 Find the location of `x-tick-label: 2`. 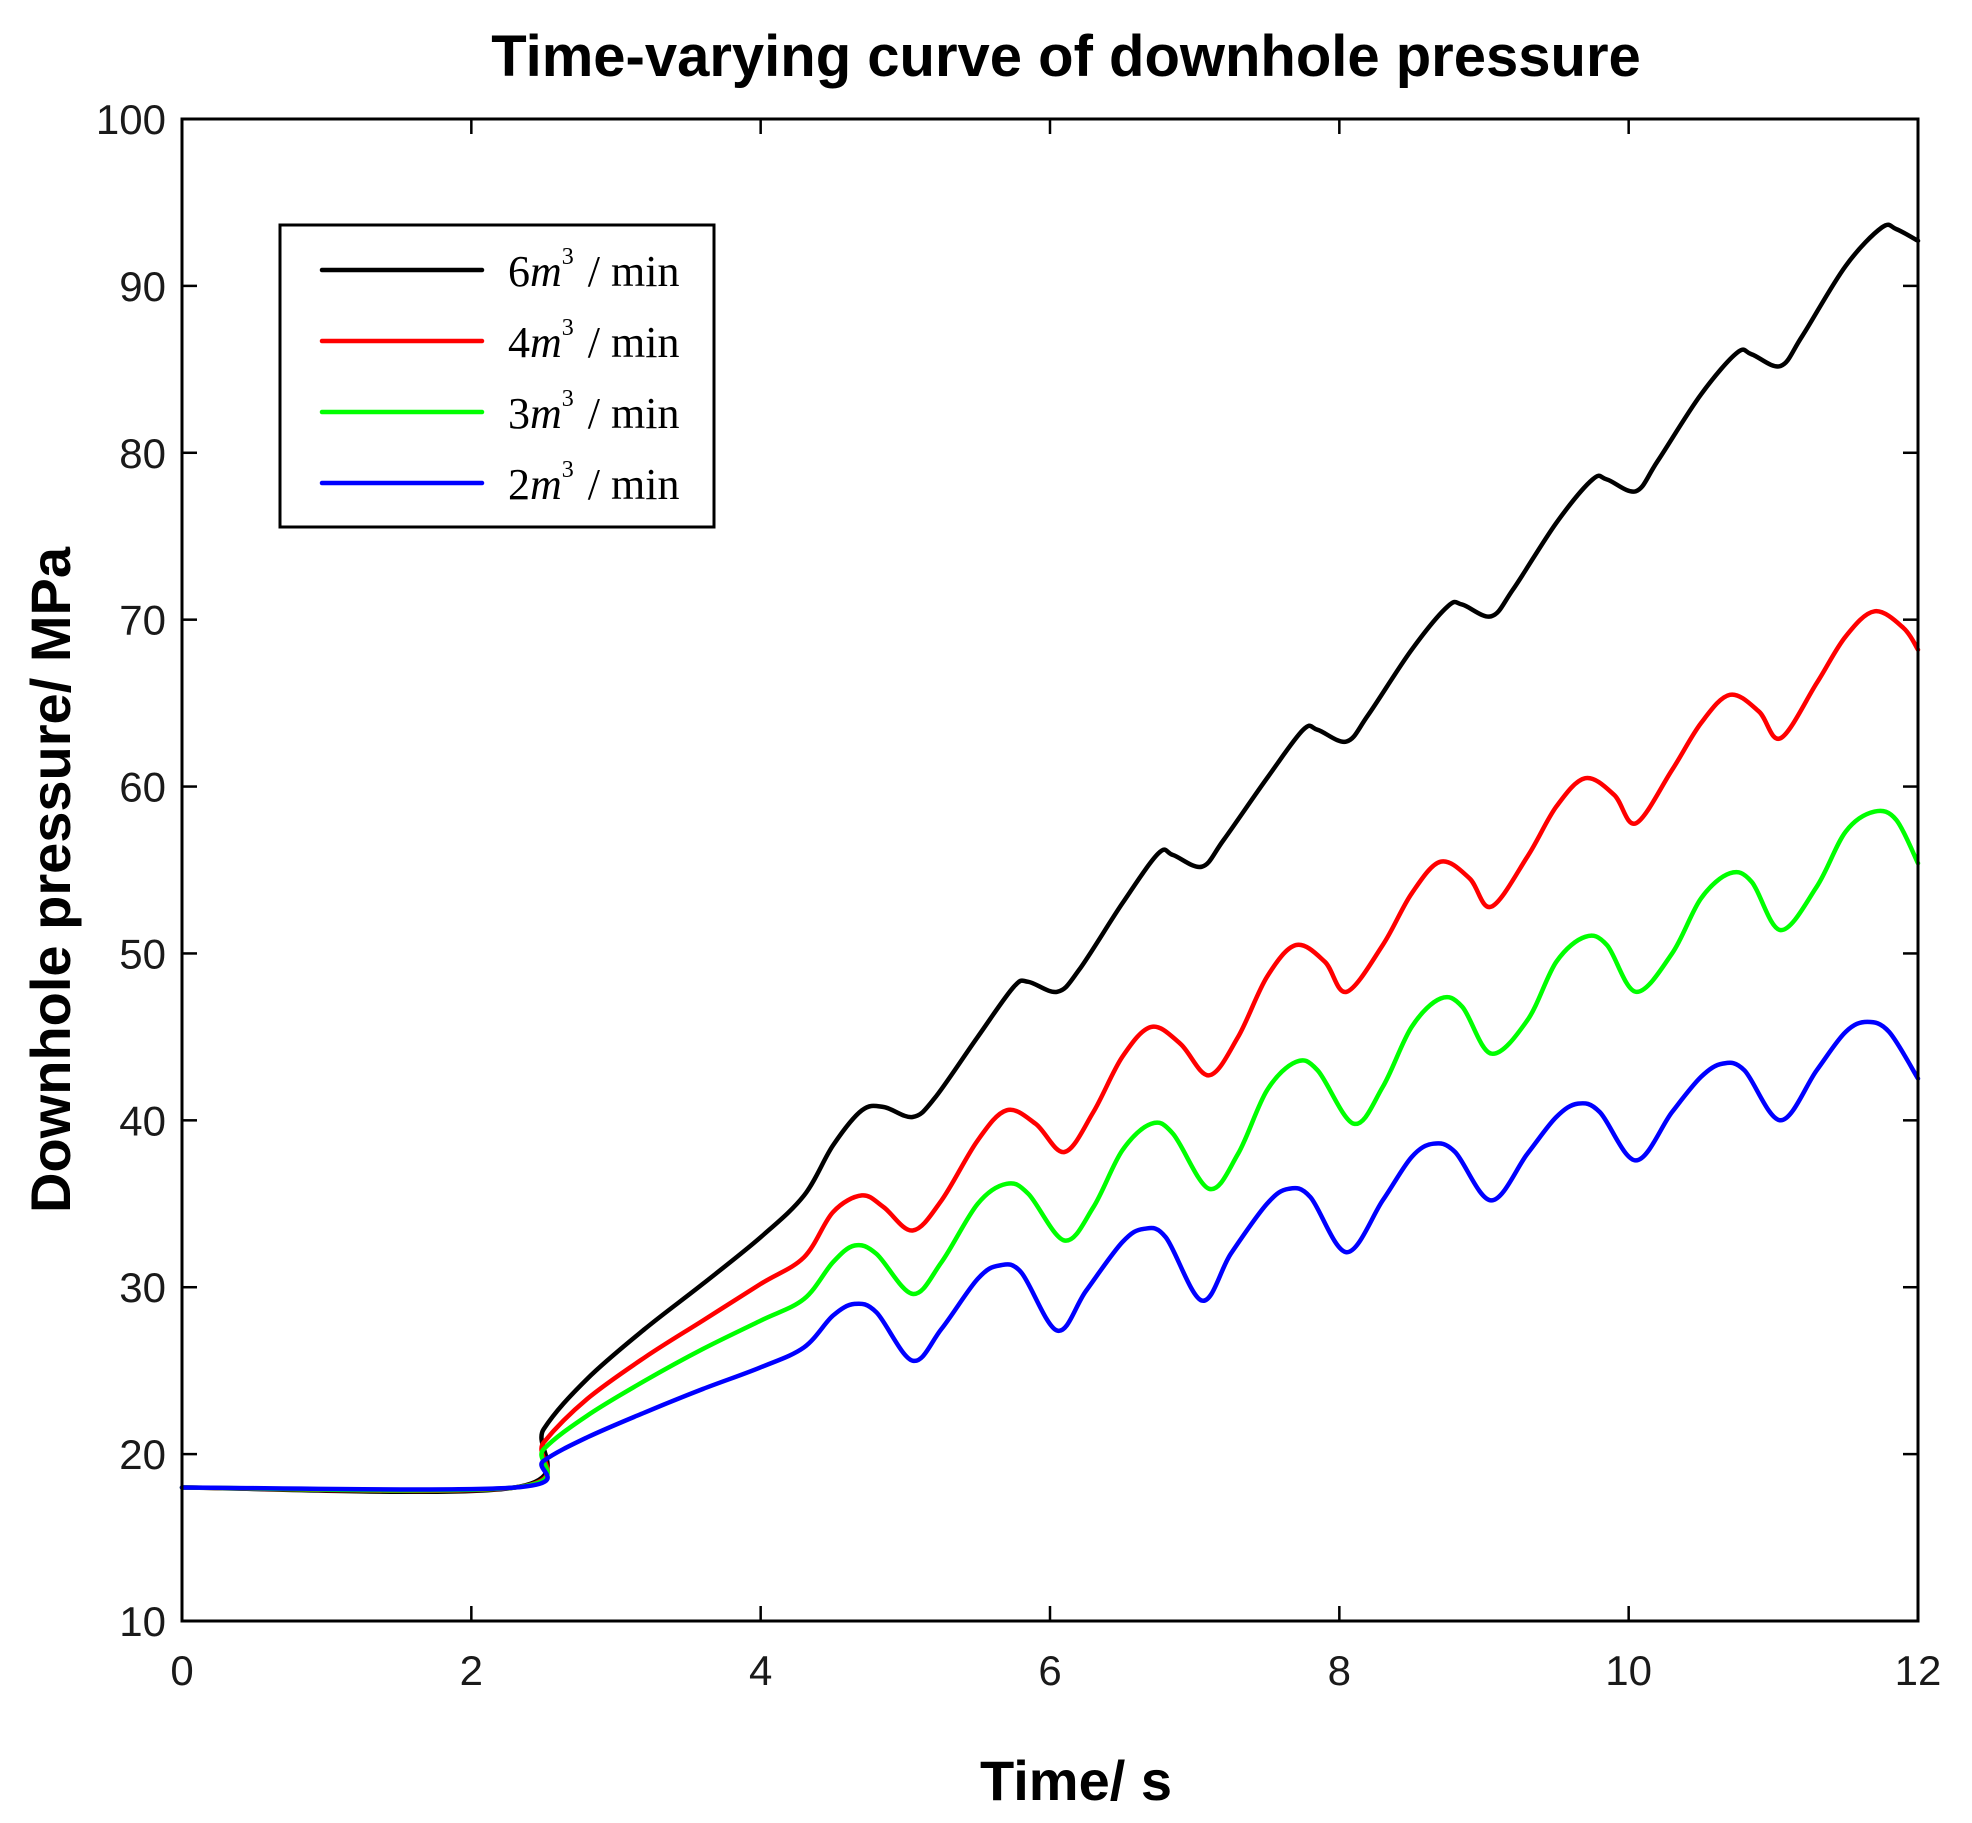

x-tick-label: 2 is located at coordinates (471, 1670).